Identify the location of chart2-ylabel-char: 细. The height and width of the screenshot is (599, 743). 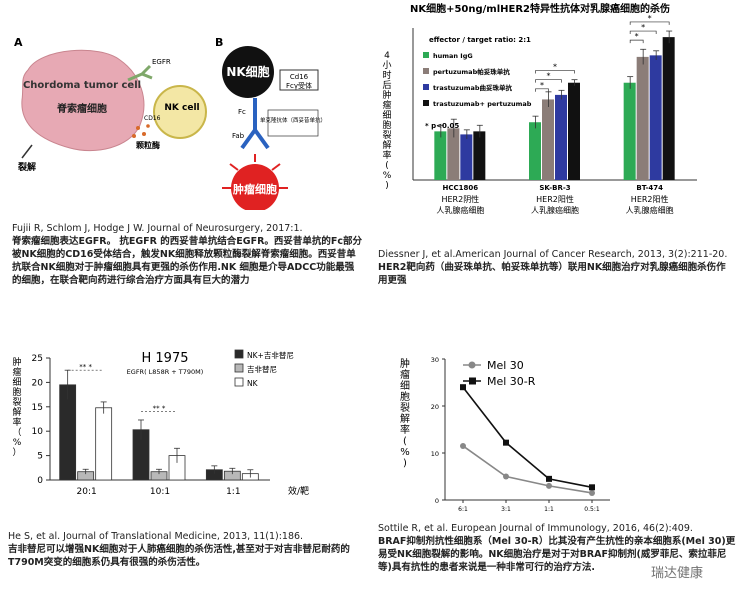
(16, 382).